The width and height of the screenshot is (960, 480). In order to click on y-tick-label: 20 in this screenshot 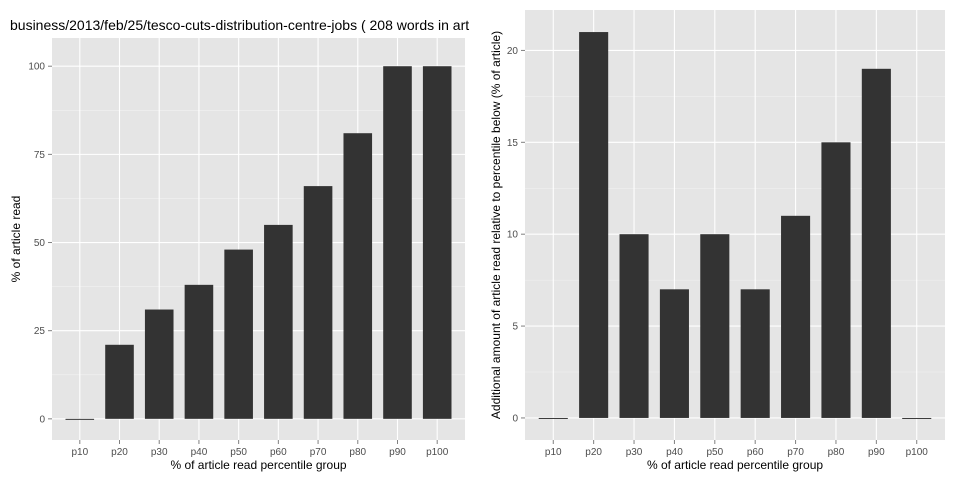, I will do `click(513, 51)`.